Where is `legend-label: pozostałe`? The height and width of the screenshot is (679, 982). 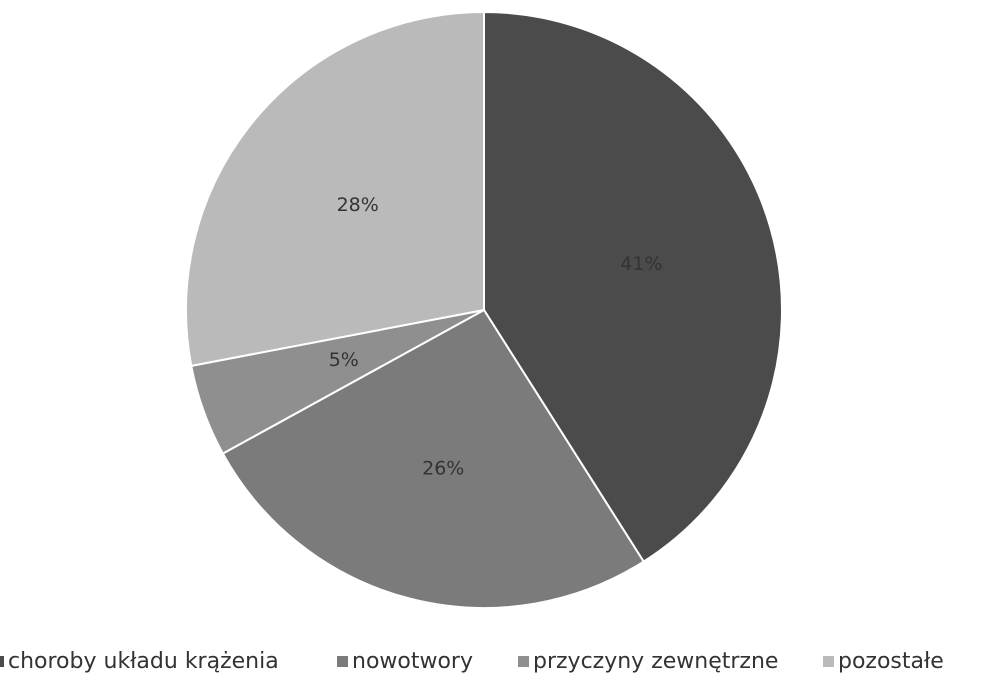 legend-label: pozostałe is located at coordinates (891, 661).